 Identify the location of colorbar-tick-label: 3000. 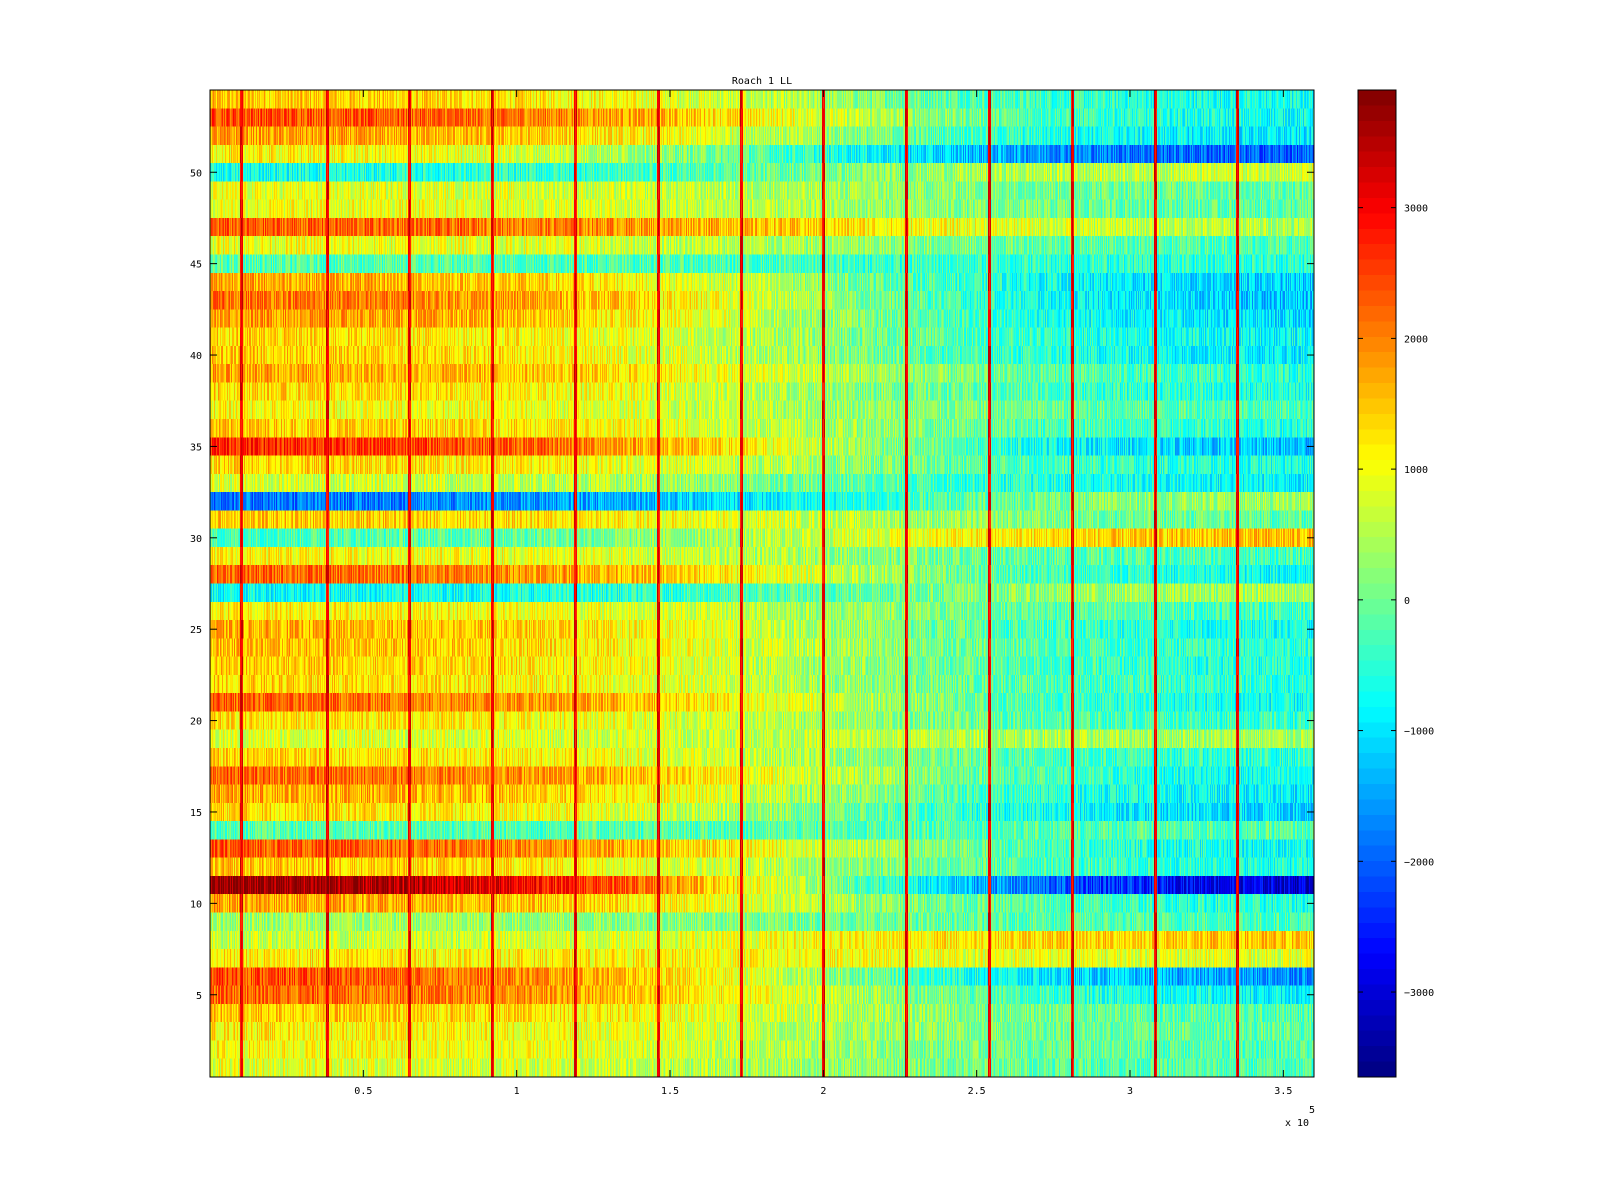
(1416, 209).